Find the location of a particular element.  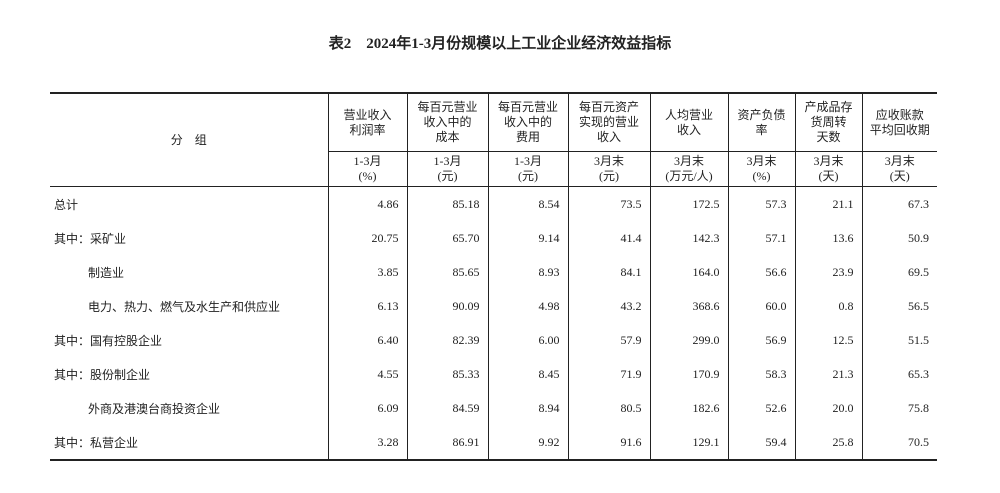

cell-value: 182.6 is located at coordinates (688, 408).